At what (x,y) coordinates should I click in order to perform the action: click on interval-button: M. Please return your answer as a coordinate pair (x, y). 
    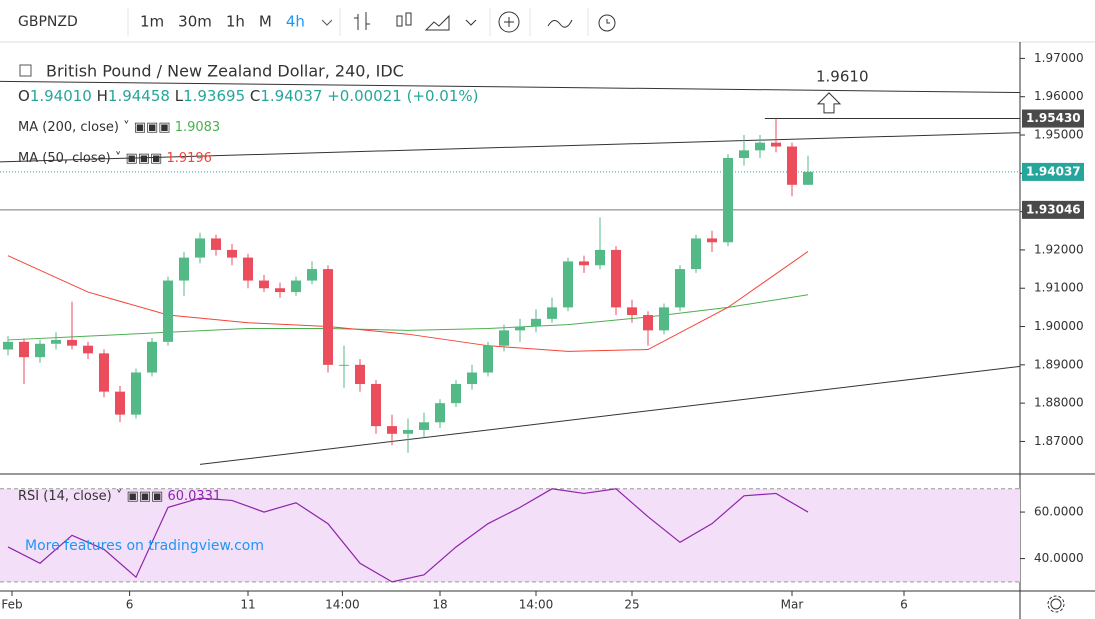
    Looking at the image, I should click on (265, 22).